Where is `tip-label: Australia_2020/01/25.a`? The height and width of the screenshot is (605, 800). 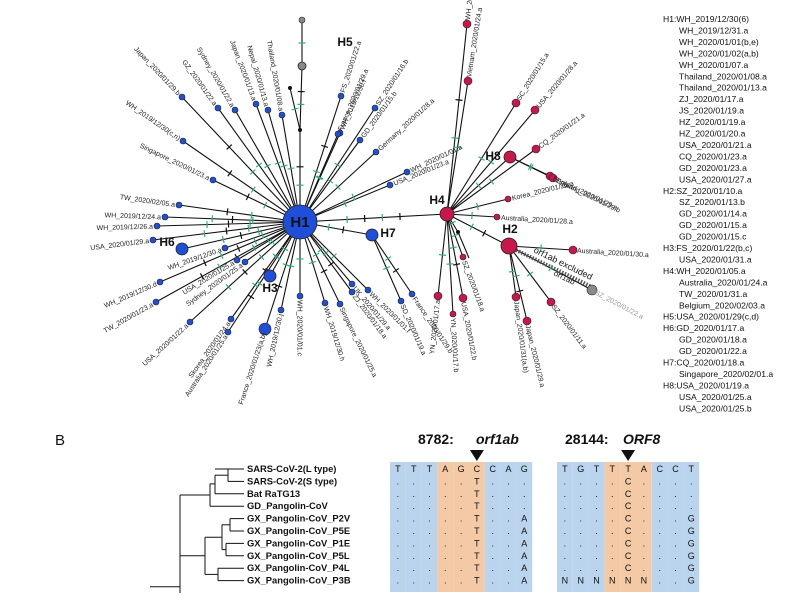 tip-label: Australia_2020/01/25.a is located at coordinates (206, 366).